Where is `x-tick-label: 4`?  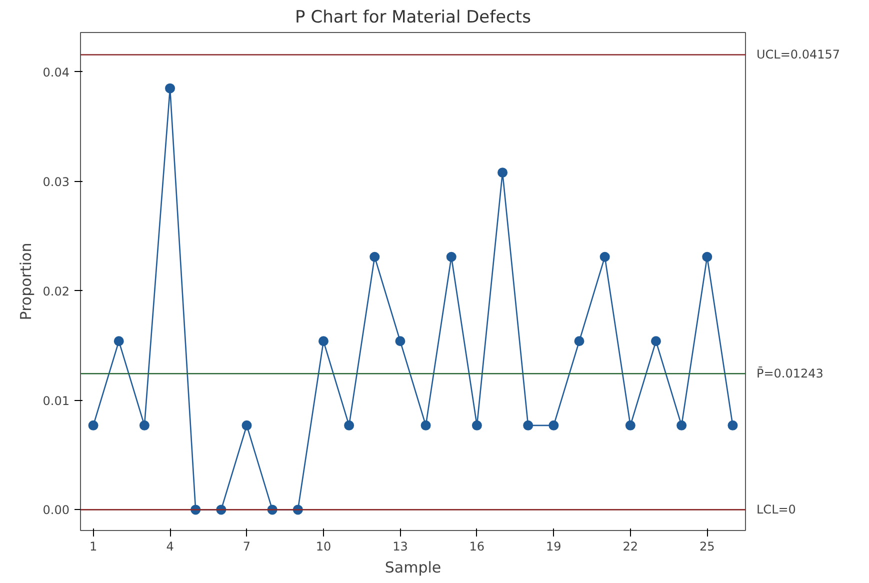 x-tick-label: 4 is located at coordinates (170, 547).